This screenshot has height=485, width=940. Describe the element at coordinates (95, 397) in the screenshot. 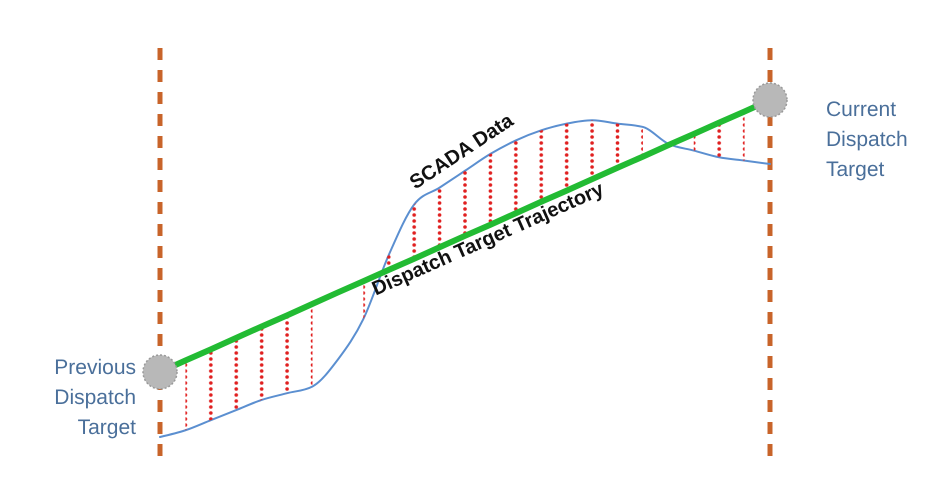

I see `text: Previous Dispatch Target` at that location.